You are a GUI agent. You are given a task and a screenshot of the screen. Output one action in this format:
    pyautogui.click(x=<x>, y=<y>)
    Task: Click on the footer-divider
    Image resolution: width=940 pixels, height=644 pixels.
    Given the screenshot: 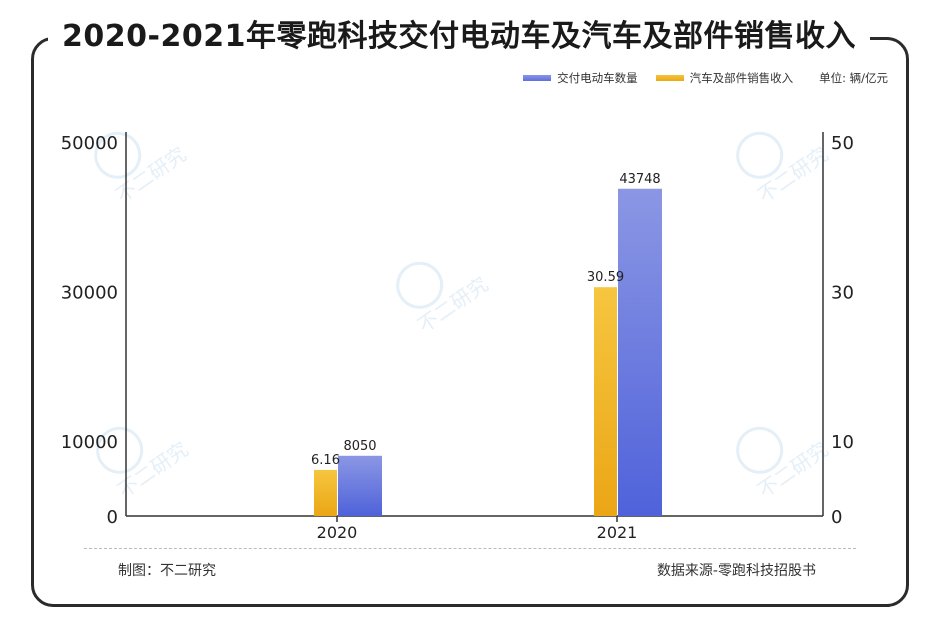 What is the action you would take?
    pyautogui.click(x=470, y=548)
    